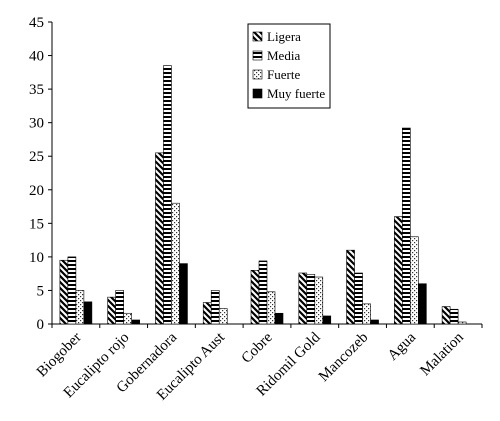  Describe the element at coordinates (36, 157) in the screenshot. I see `y-tick-label: 25` at that location.